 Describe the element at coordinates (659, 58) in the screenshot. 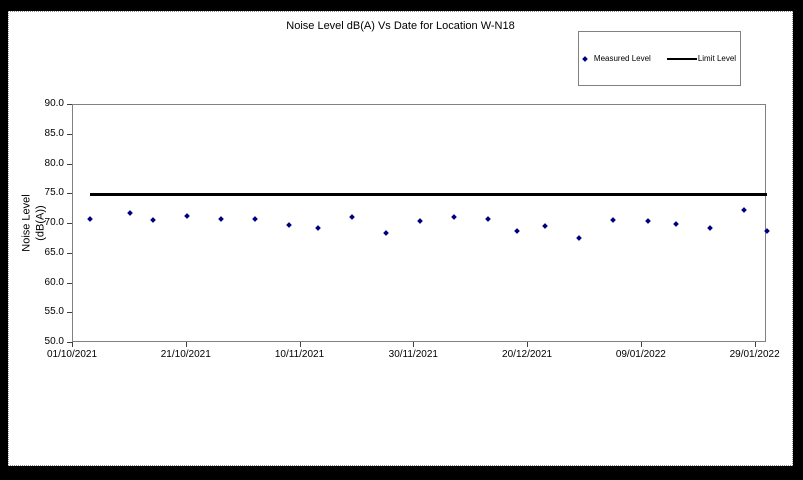

I see `legend-box: Measured Level Limit Level` at that location.